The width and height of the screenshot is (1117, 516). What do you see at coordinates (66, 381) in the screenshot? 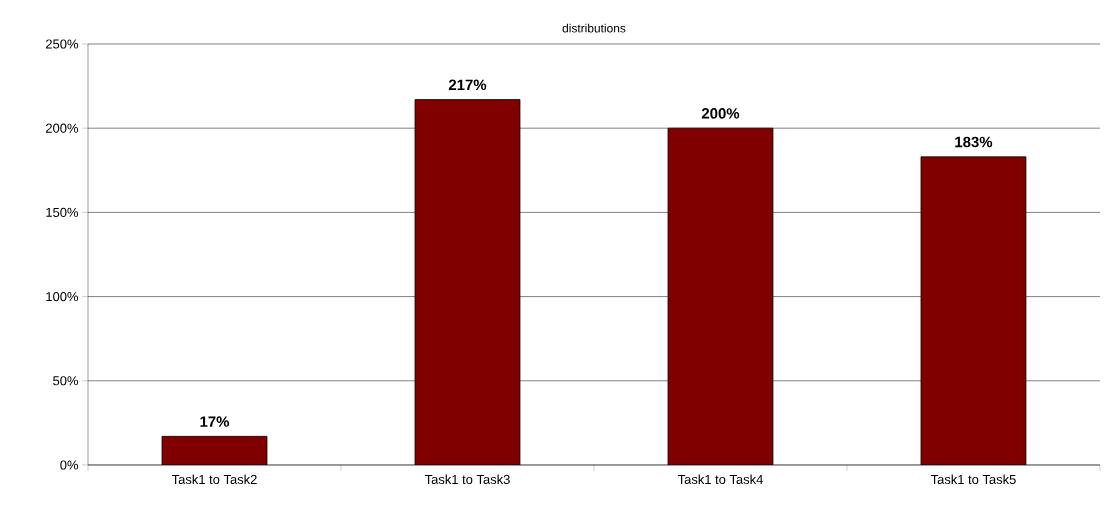
I see `y-tick-label: 50%` at bounding box center [66, 381].